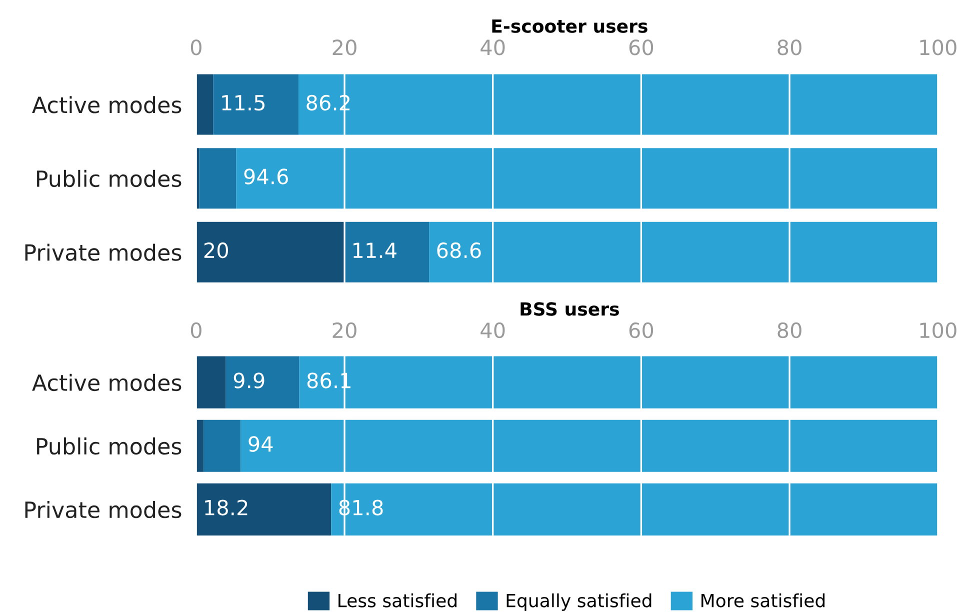 This screenshot has height=615, width=957. Describe the element at coordinates (243, 103) in the screenshot. I see `data-label: 11.5` at that location.